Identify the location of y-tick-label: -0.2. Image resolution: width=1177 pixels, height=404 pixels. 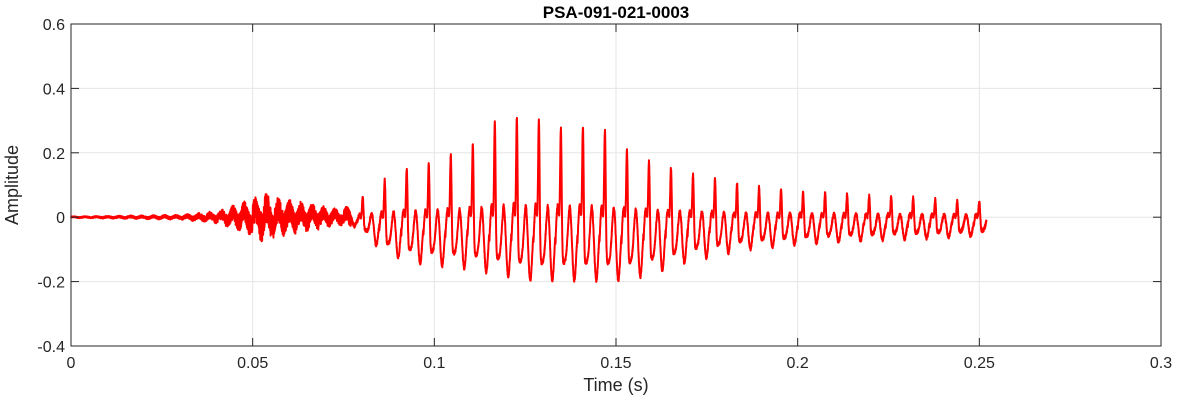
(51, 283).